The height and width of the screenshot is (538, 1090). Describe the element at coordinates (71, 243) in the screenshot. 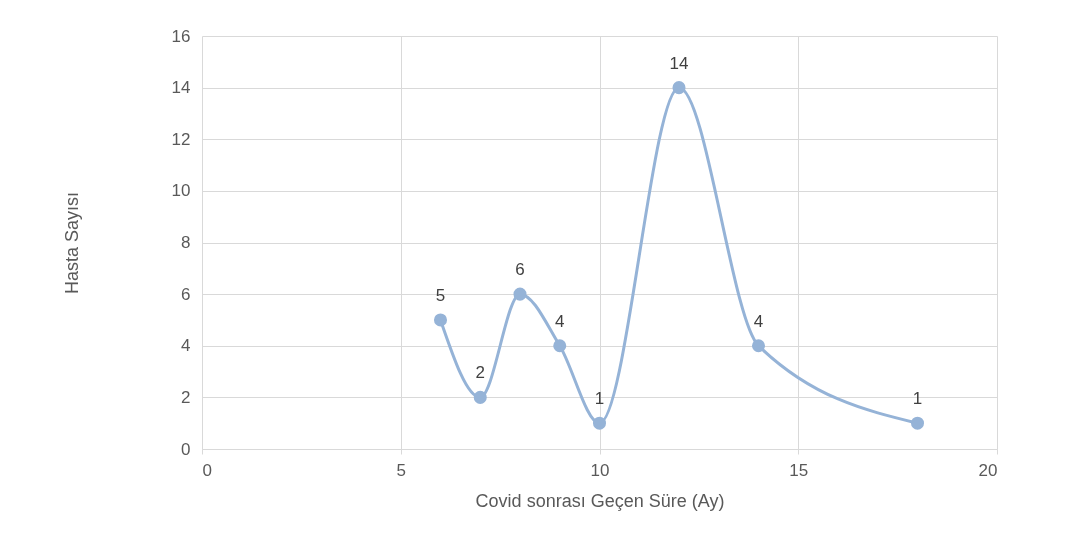

I see `y-axis-title: Hasta Sayısı` at that location.